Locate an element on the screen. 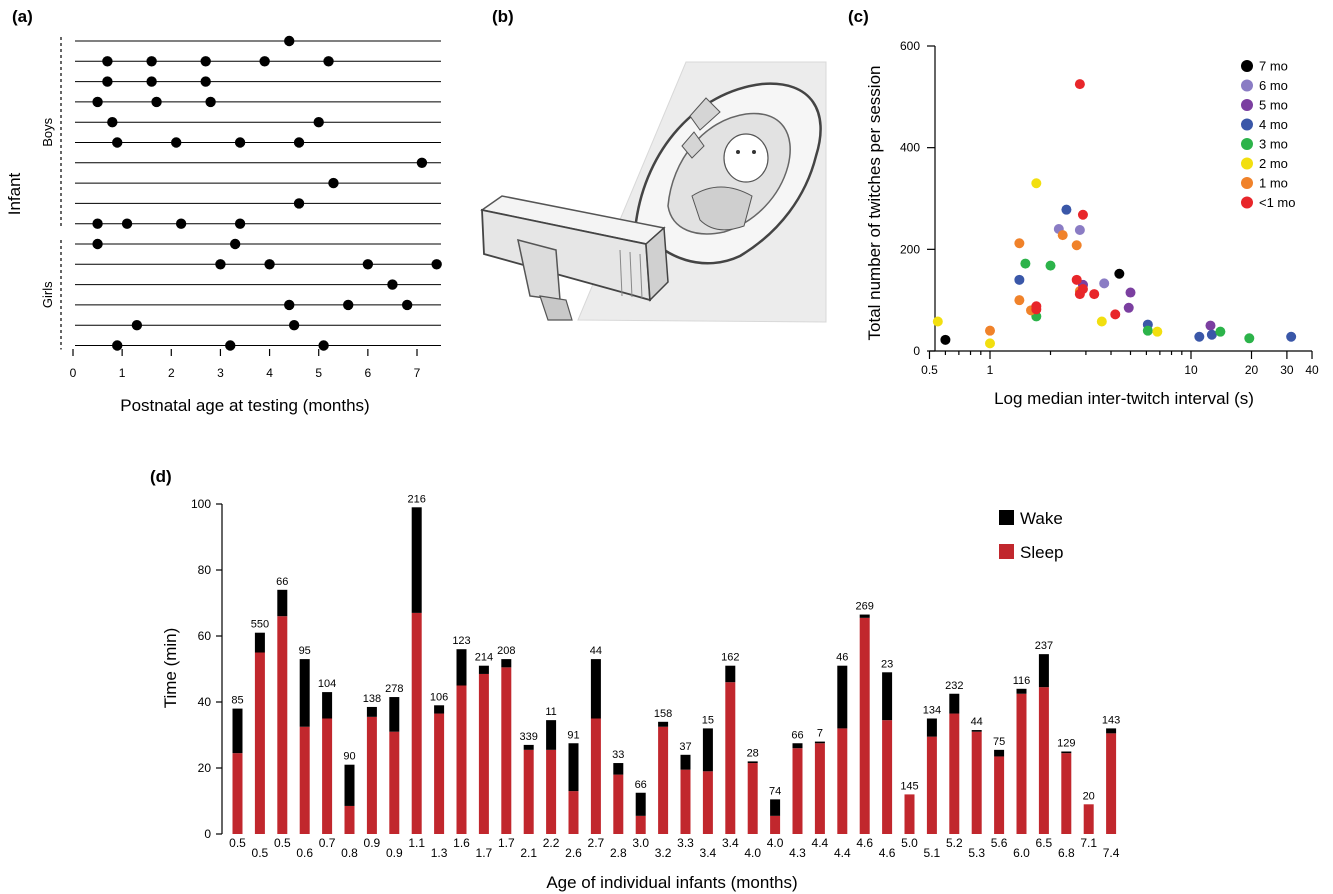  x-tick-label: 4.6 is located at coordinates (864, 843).